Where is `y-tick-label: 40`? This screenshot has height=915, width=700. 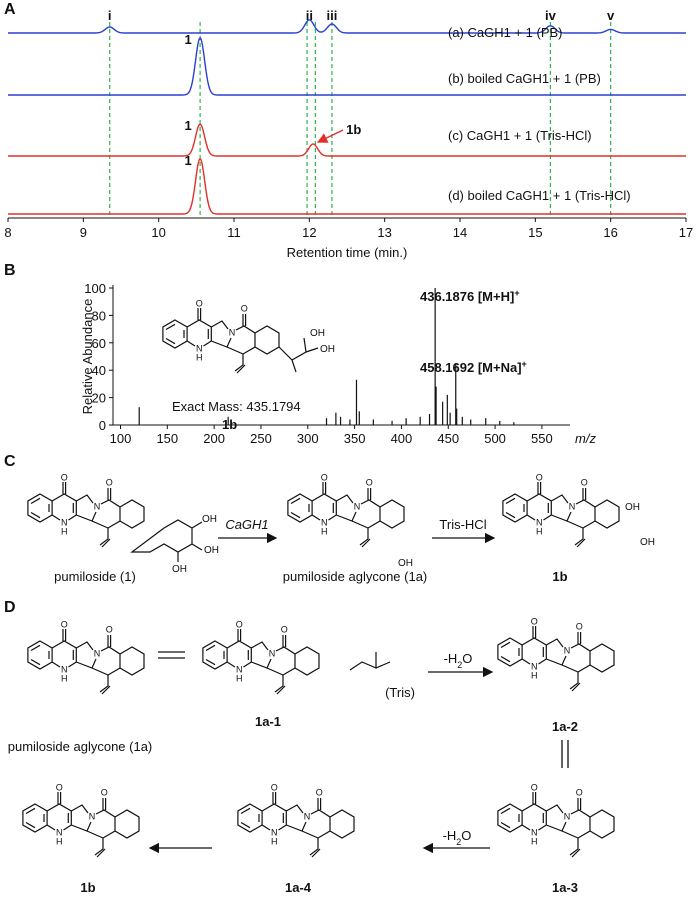
y-tick-label: 40 is located at coordinates (99, 370).